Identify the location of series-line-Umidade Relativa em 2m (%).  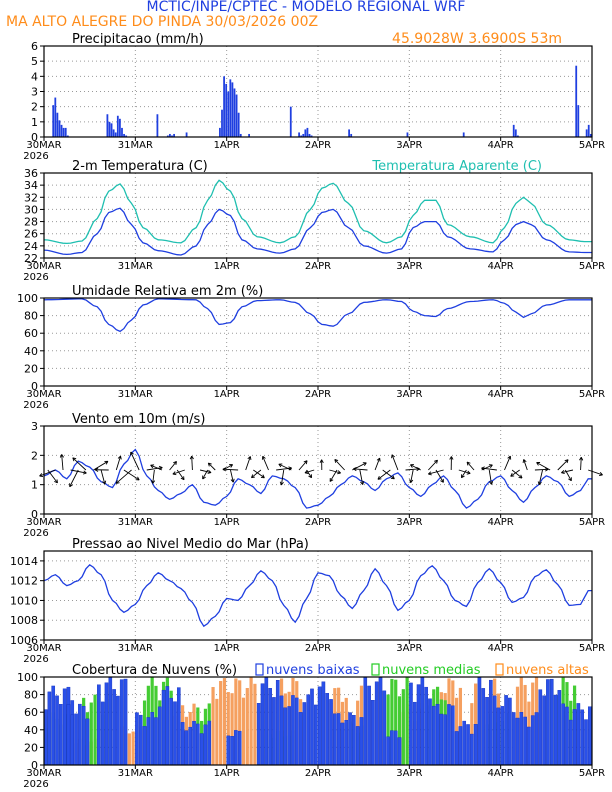
(317, 315).